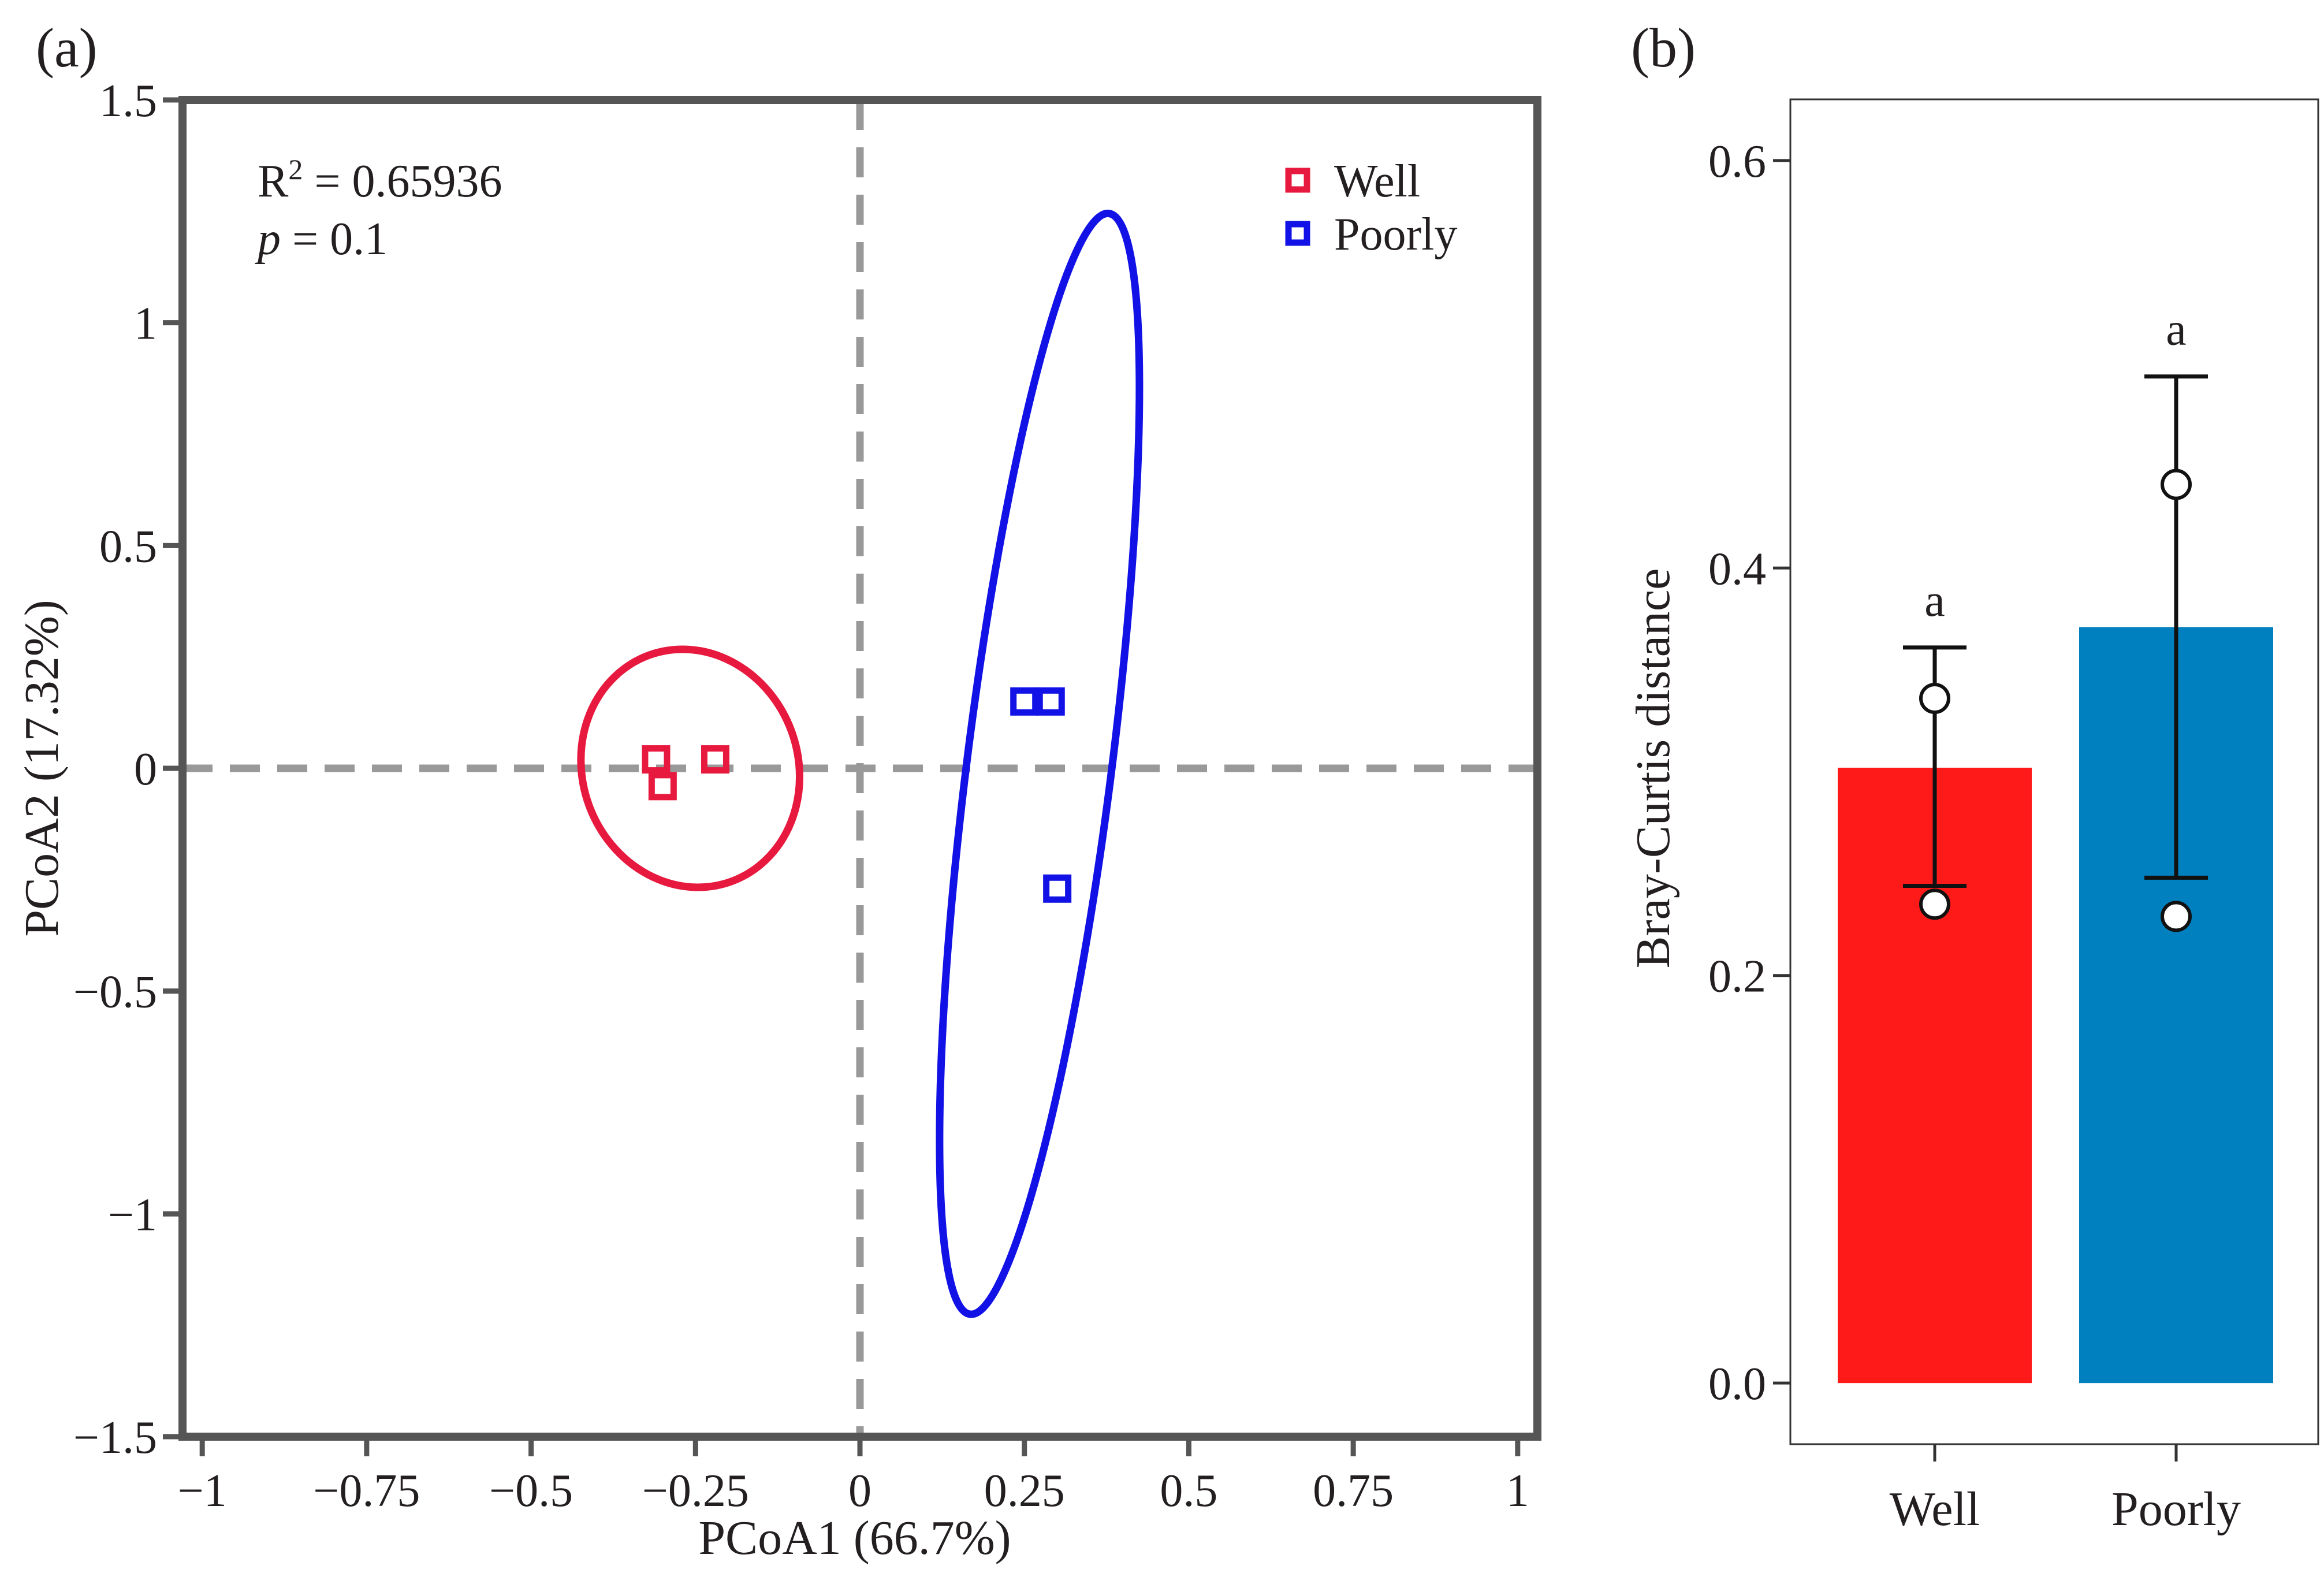 Image resolution: width=2324 pixels, height=1573 pixels. Describe the element at coordinates (1653, 768) in the screenshot. I see `y-axis-label: Bray-Curtis distance` at that location.